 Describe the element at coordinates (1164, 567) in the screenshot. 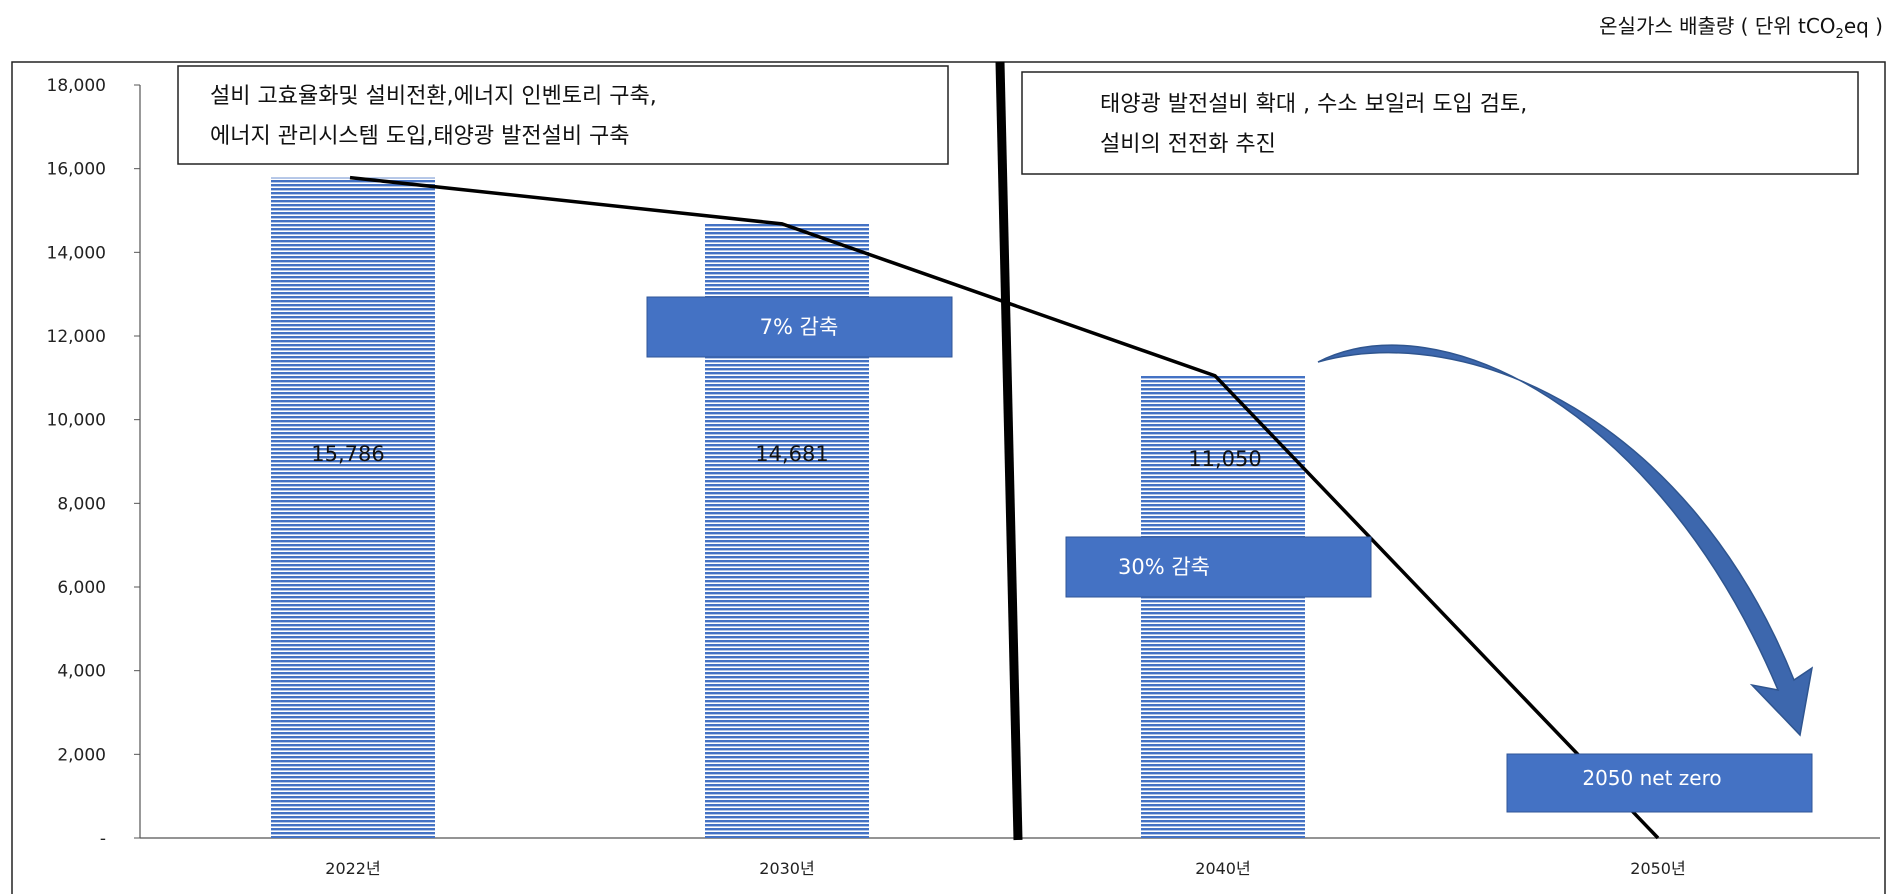

I see `reduction-2040-box-text: 30% 감축` at that location.